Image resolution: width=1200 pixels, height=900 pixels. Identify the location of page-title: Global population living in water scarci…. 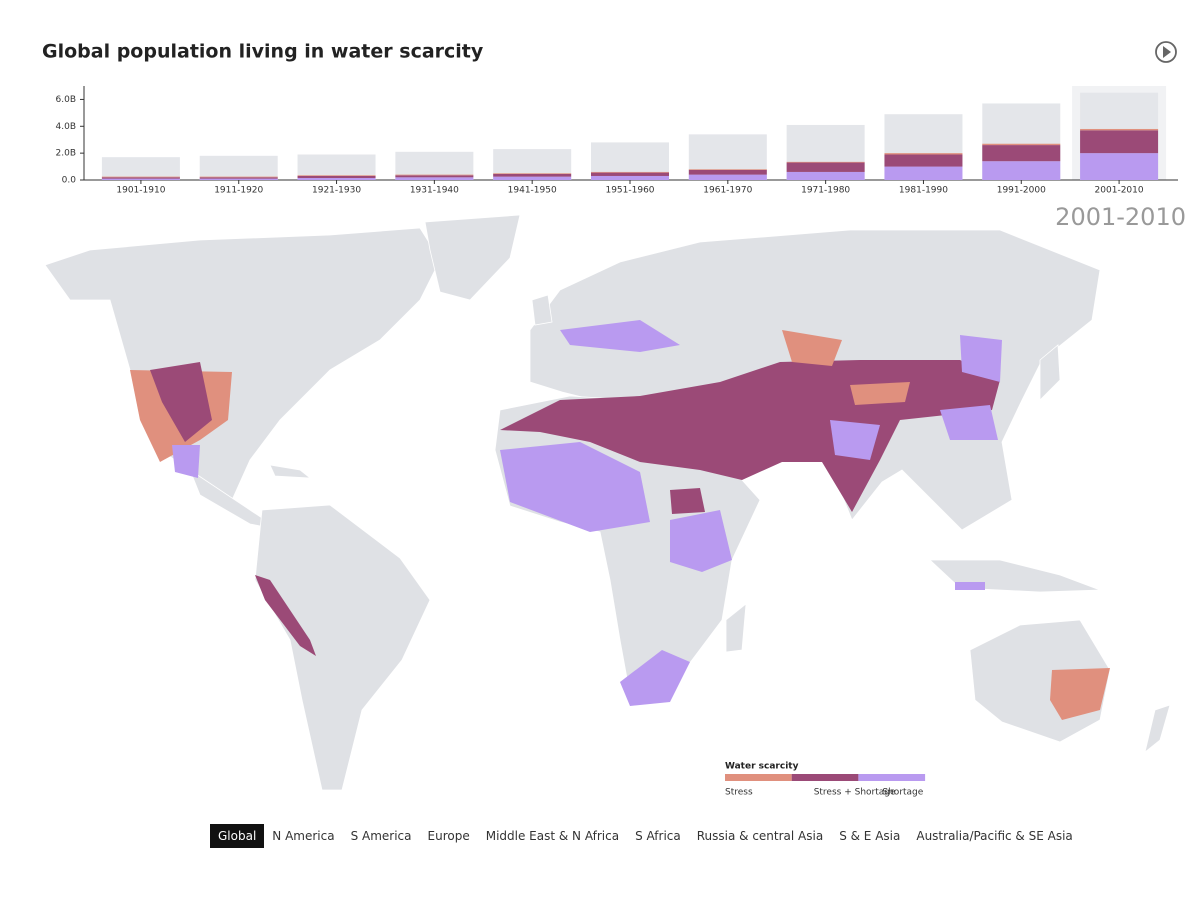
(263, 52).